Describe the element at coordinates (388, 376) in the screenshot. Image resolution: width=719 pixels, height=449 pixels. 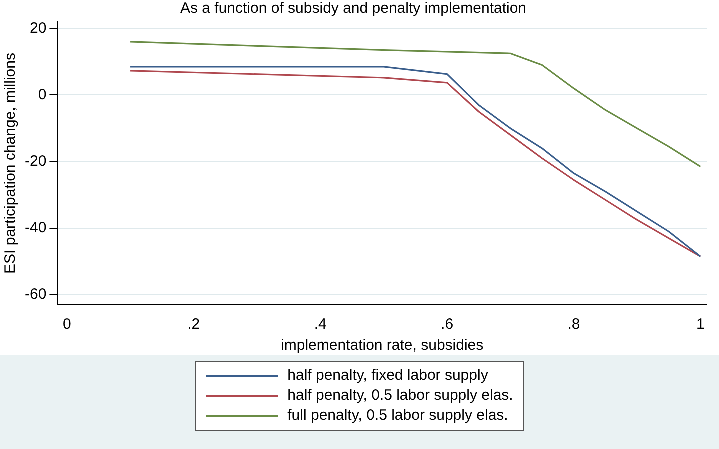
I see `legend-label: half penalty, fixed labor supply` at that location.